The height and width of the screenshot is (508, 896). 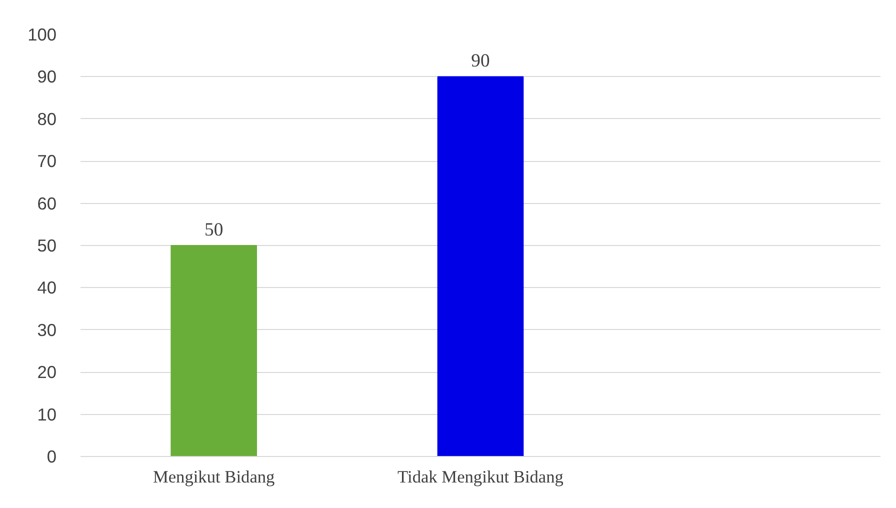 What do you see at coordinates (47, 246) in the screenshot?
I see `y-tick-label: 50` at bounding box center [47, 246].